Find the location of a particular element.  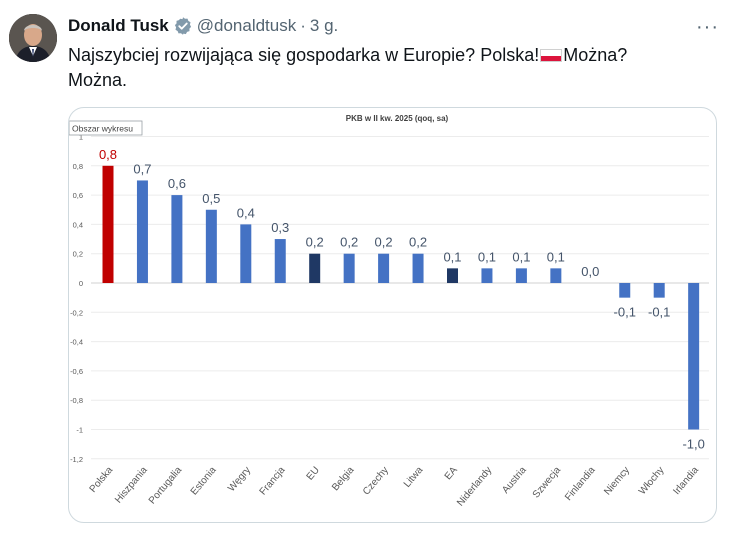

bar-estonia is located at coordinates (211, 246).